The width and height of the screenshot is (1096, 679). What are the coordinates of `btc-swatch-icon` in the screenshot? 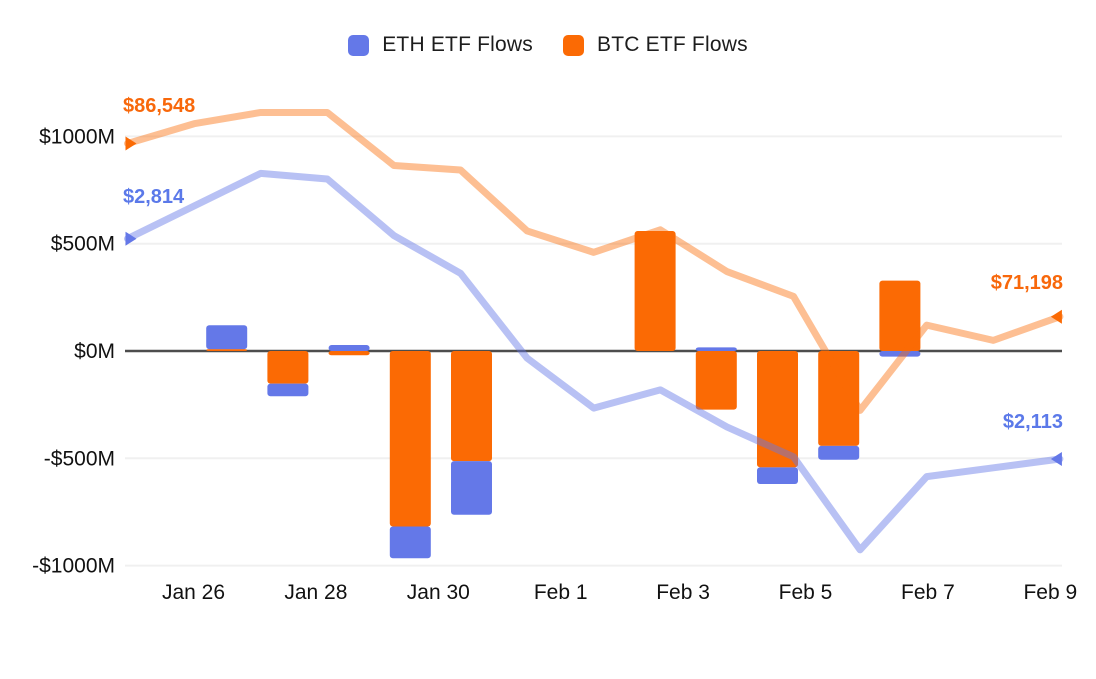 It's located at (573, 45).